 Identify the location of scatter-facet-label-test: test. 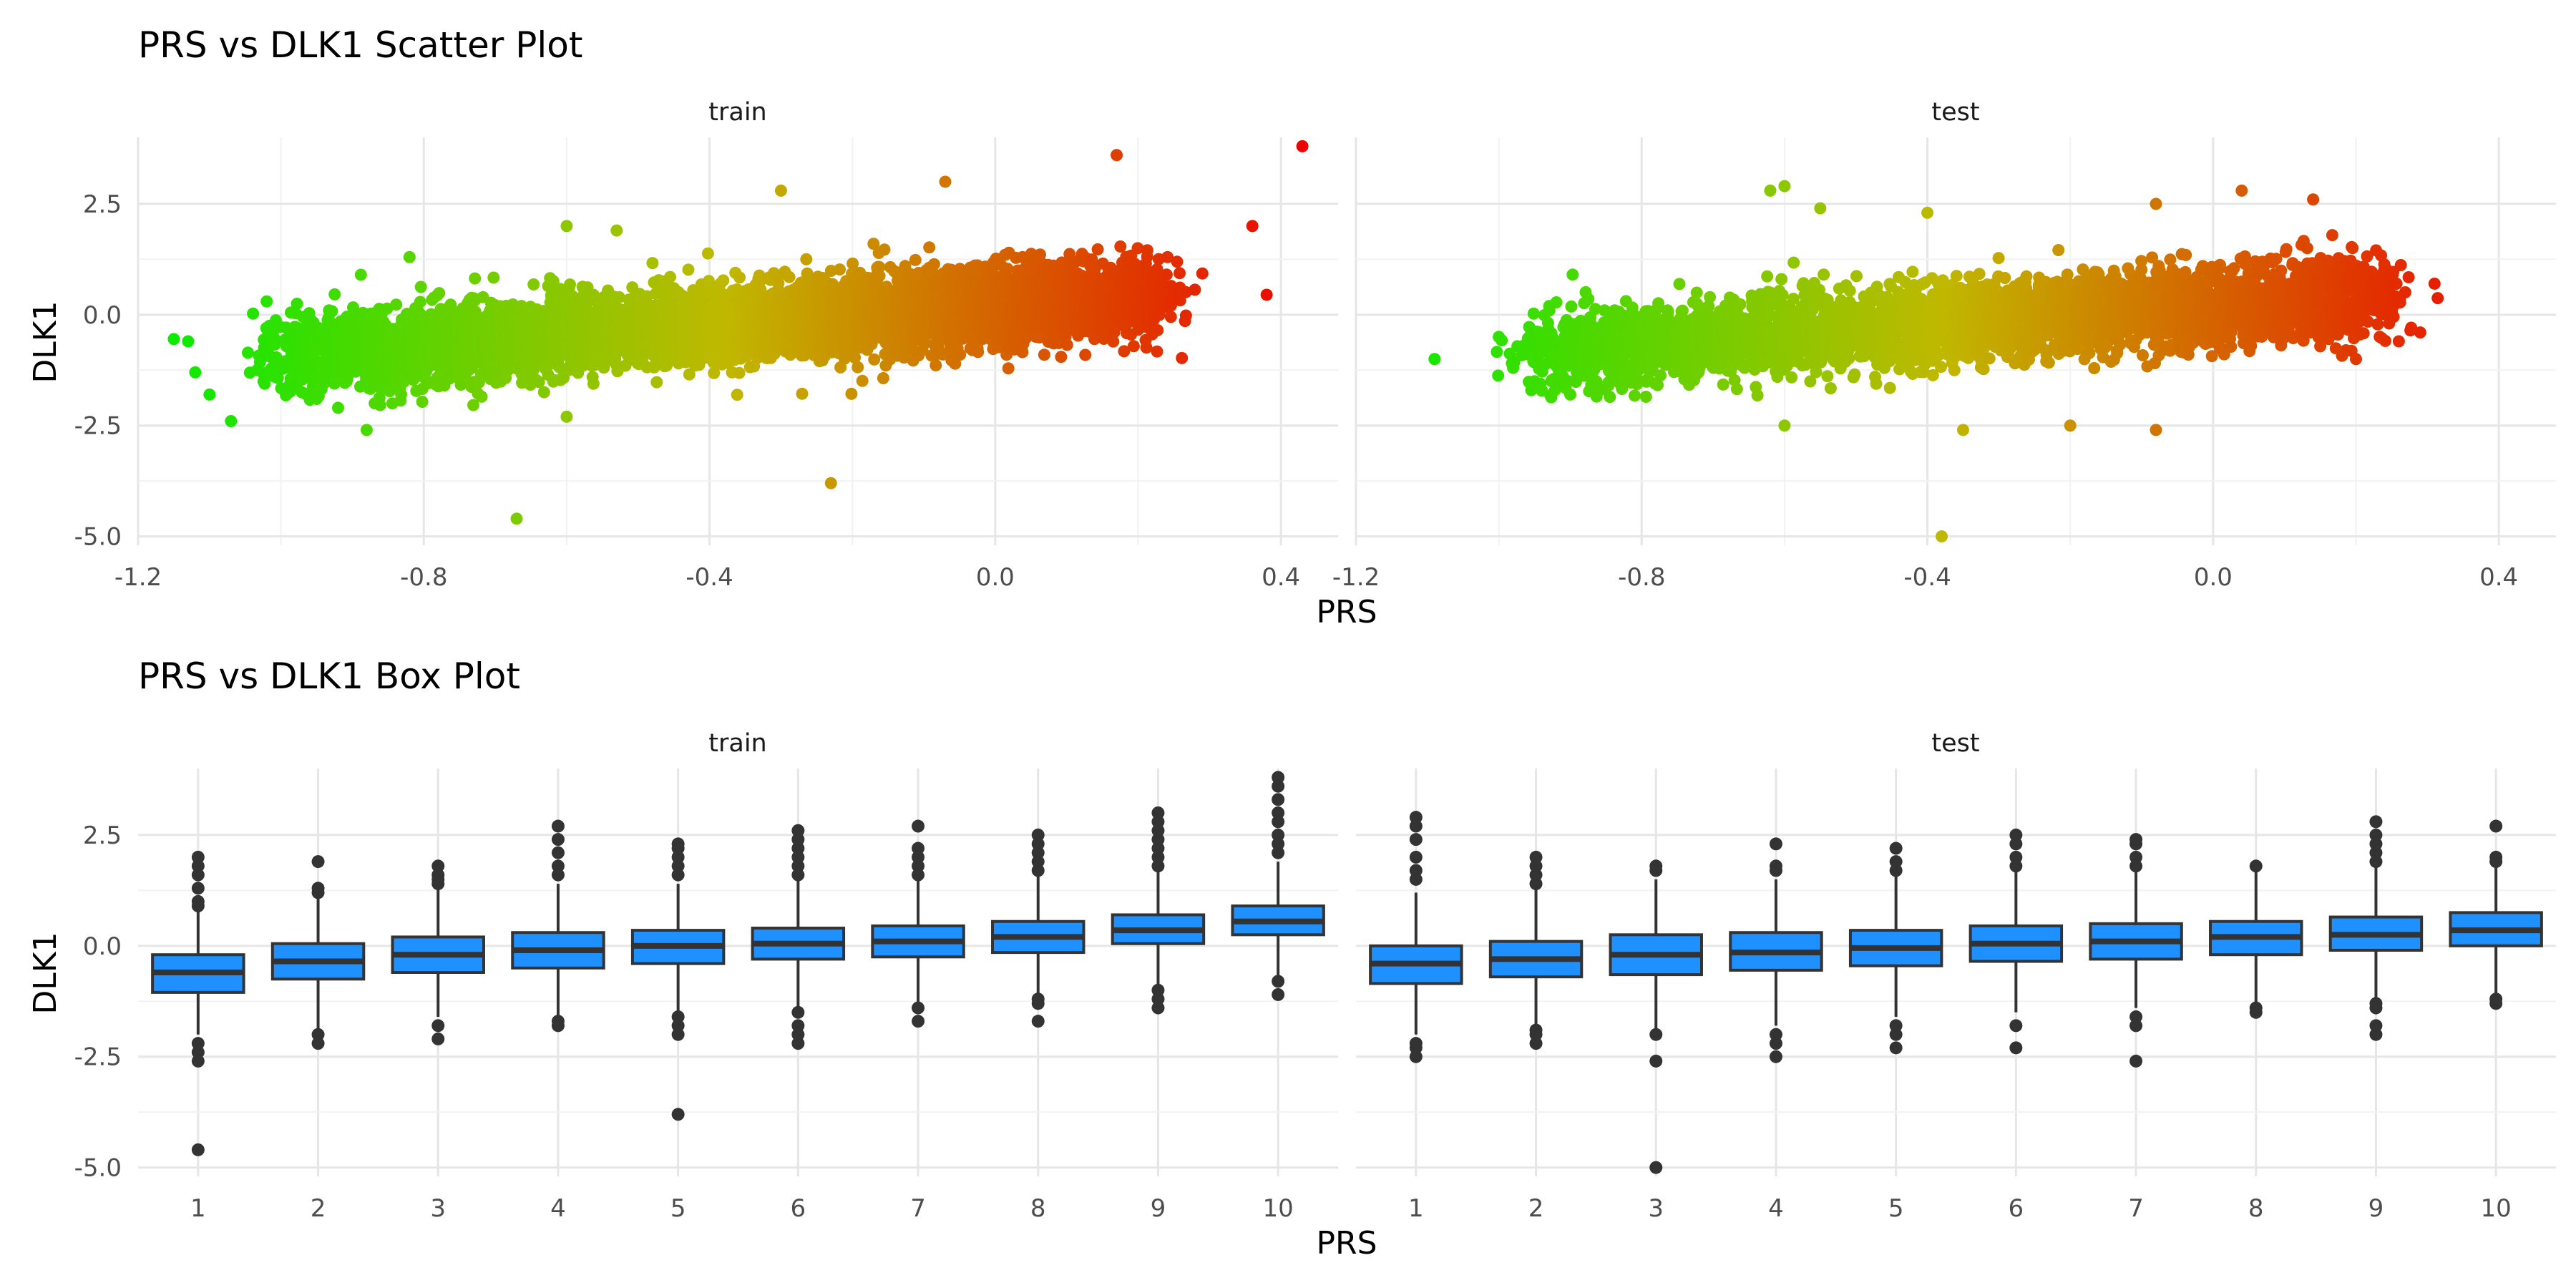
(1955, 112).